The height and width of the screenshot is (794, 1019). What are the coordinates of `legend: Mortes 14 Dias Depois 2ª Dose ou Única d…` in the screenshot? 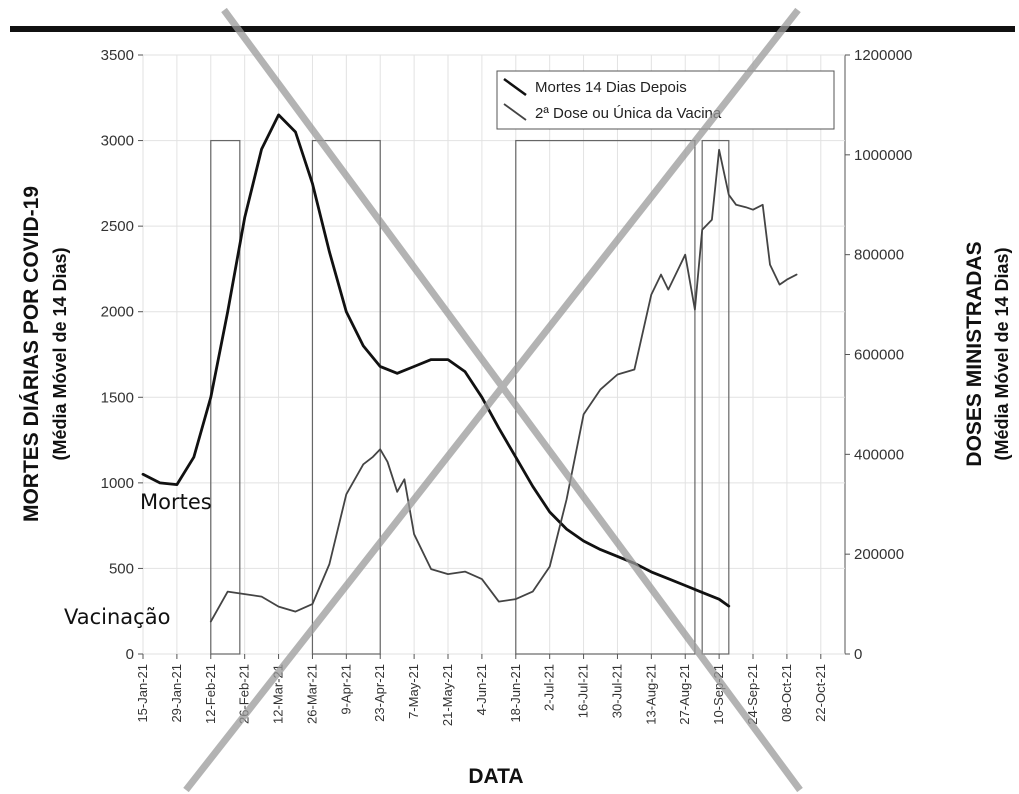 It's located at (665, 100).